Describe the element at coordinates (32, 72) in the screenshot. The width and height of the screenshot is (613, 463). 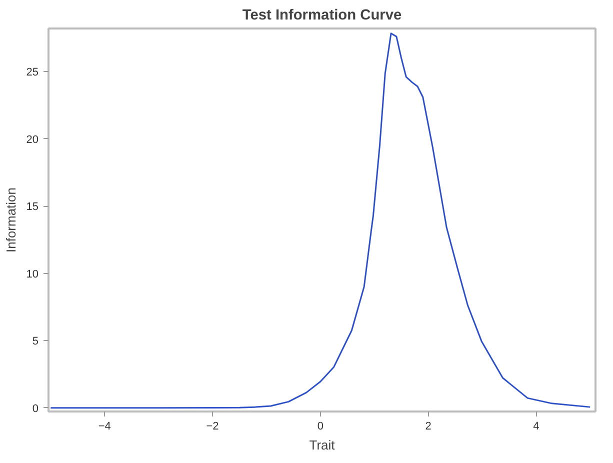
I see `y-tick-label: 25` at that location.